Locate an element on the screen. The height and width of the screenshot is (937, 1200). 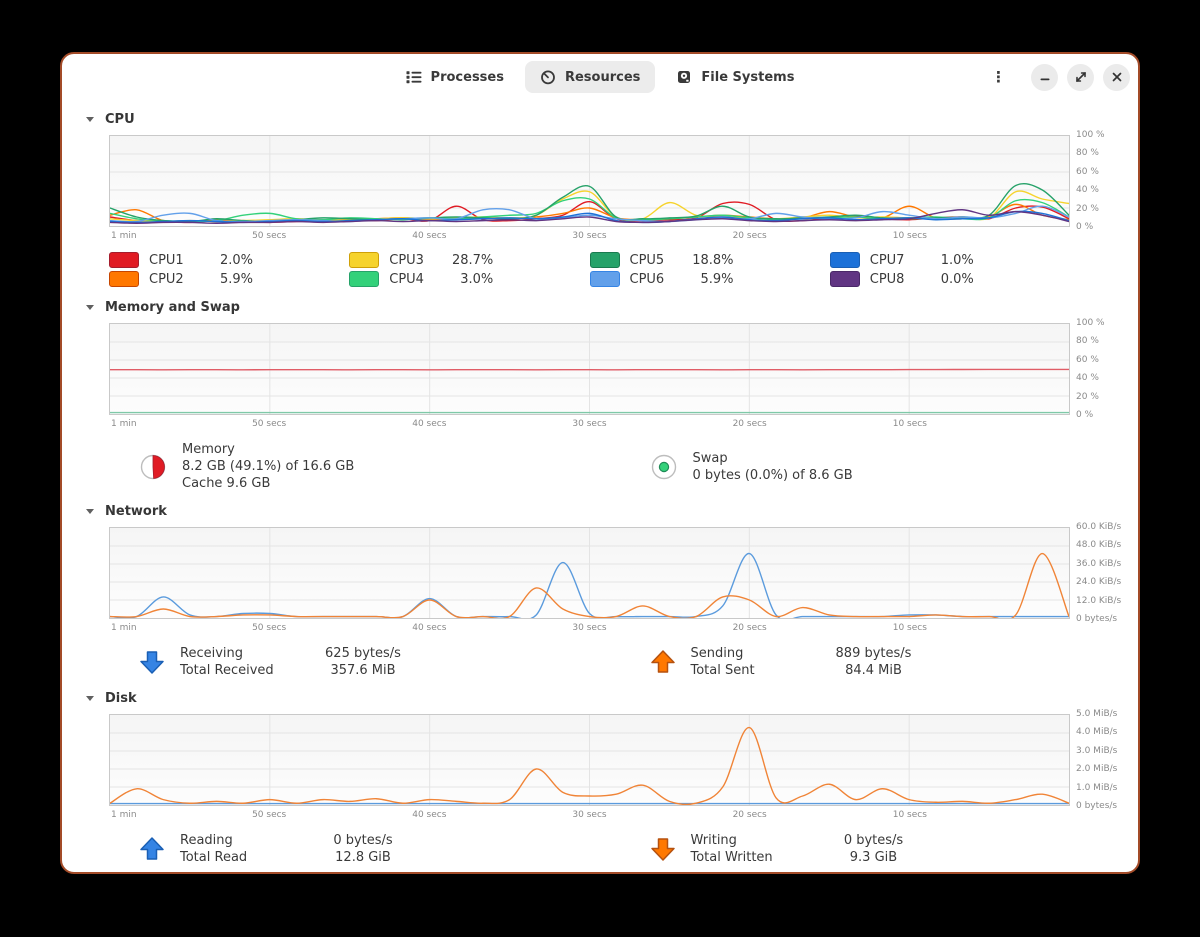
disk-x-tick: 20 secs is located at coordinates (749, 815).